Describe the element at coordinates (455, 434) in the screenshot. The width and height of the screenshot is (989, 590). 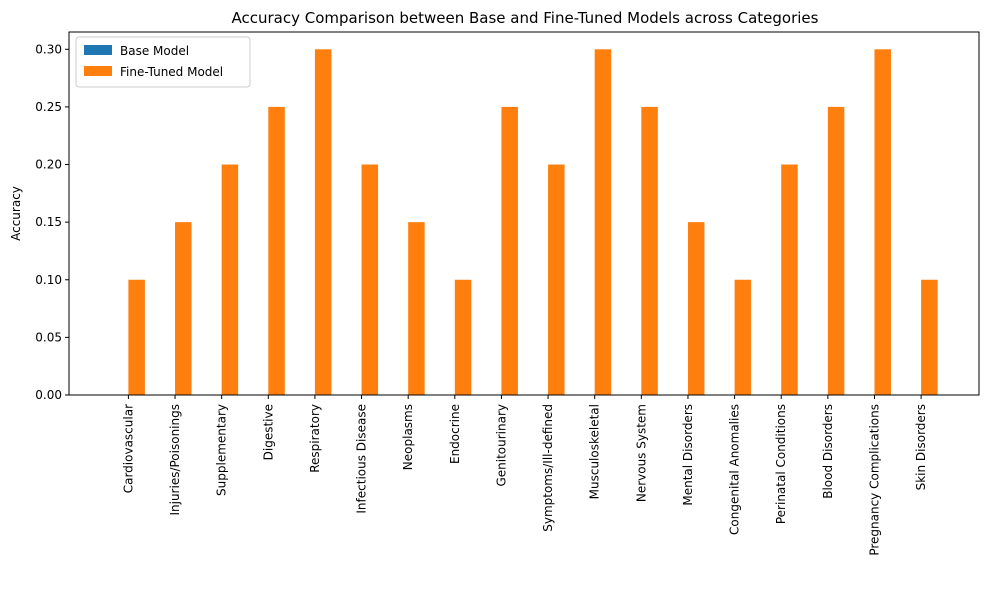
I see `x-tick-label-7: Endocrine` at that location.